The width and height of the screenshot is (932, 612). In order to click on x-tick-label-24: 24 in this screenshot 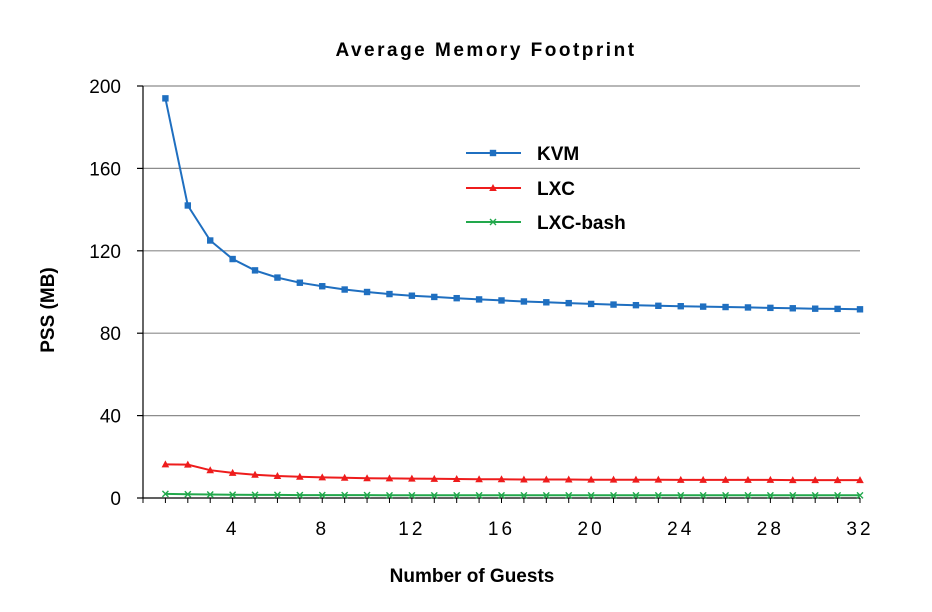, I will do `click(680, 529)`.